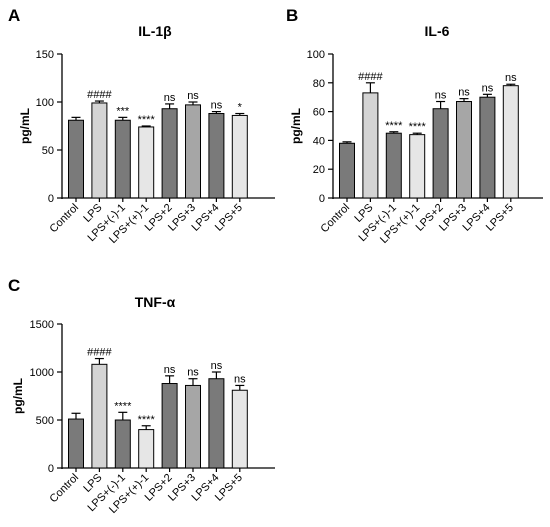 The image size is (550, 527). What do you see at coordinates (42, 373) in the screenshot?
I see `y-tick-label: 1000` at bounding box center [42, 373].